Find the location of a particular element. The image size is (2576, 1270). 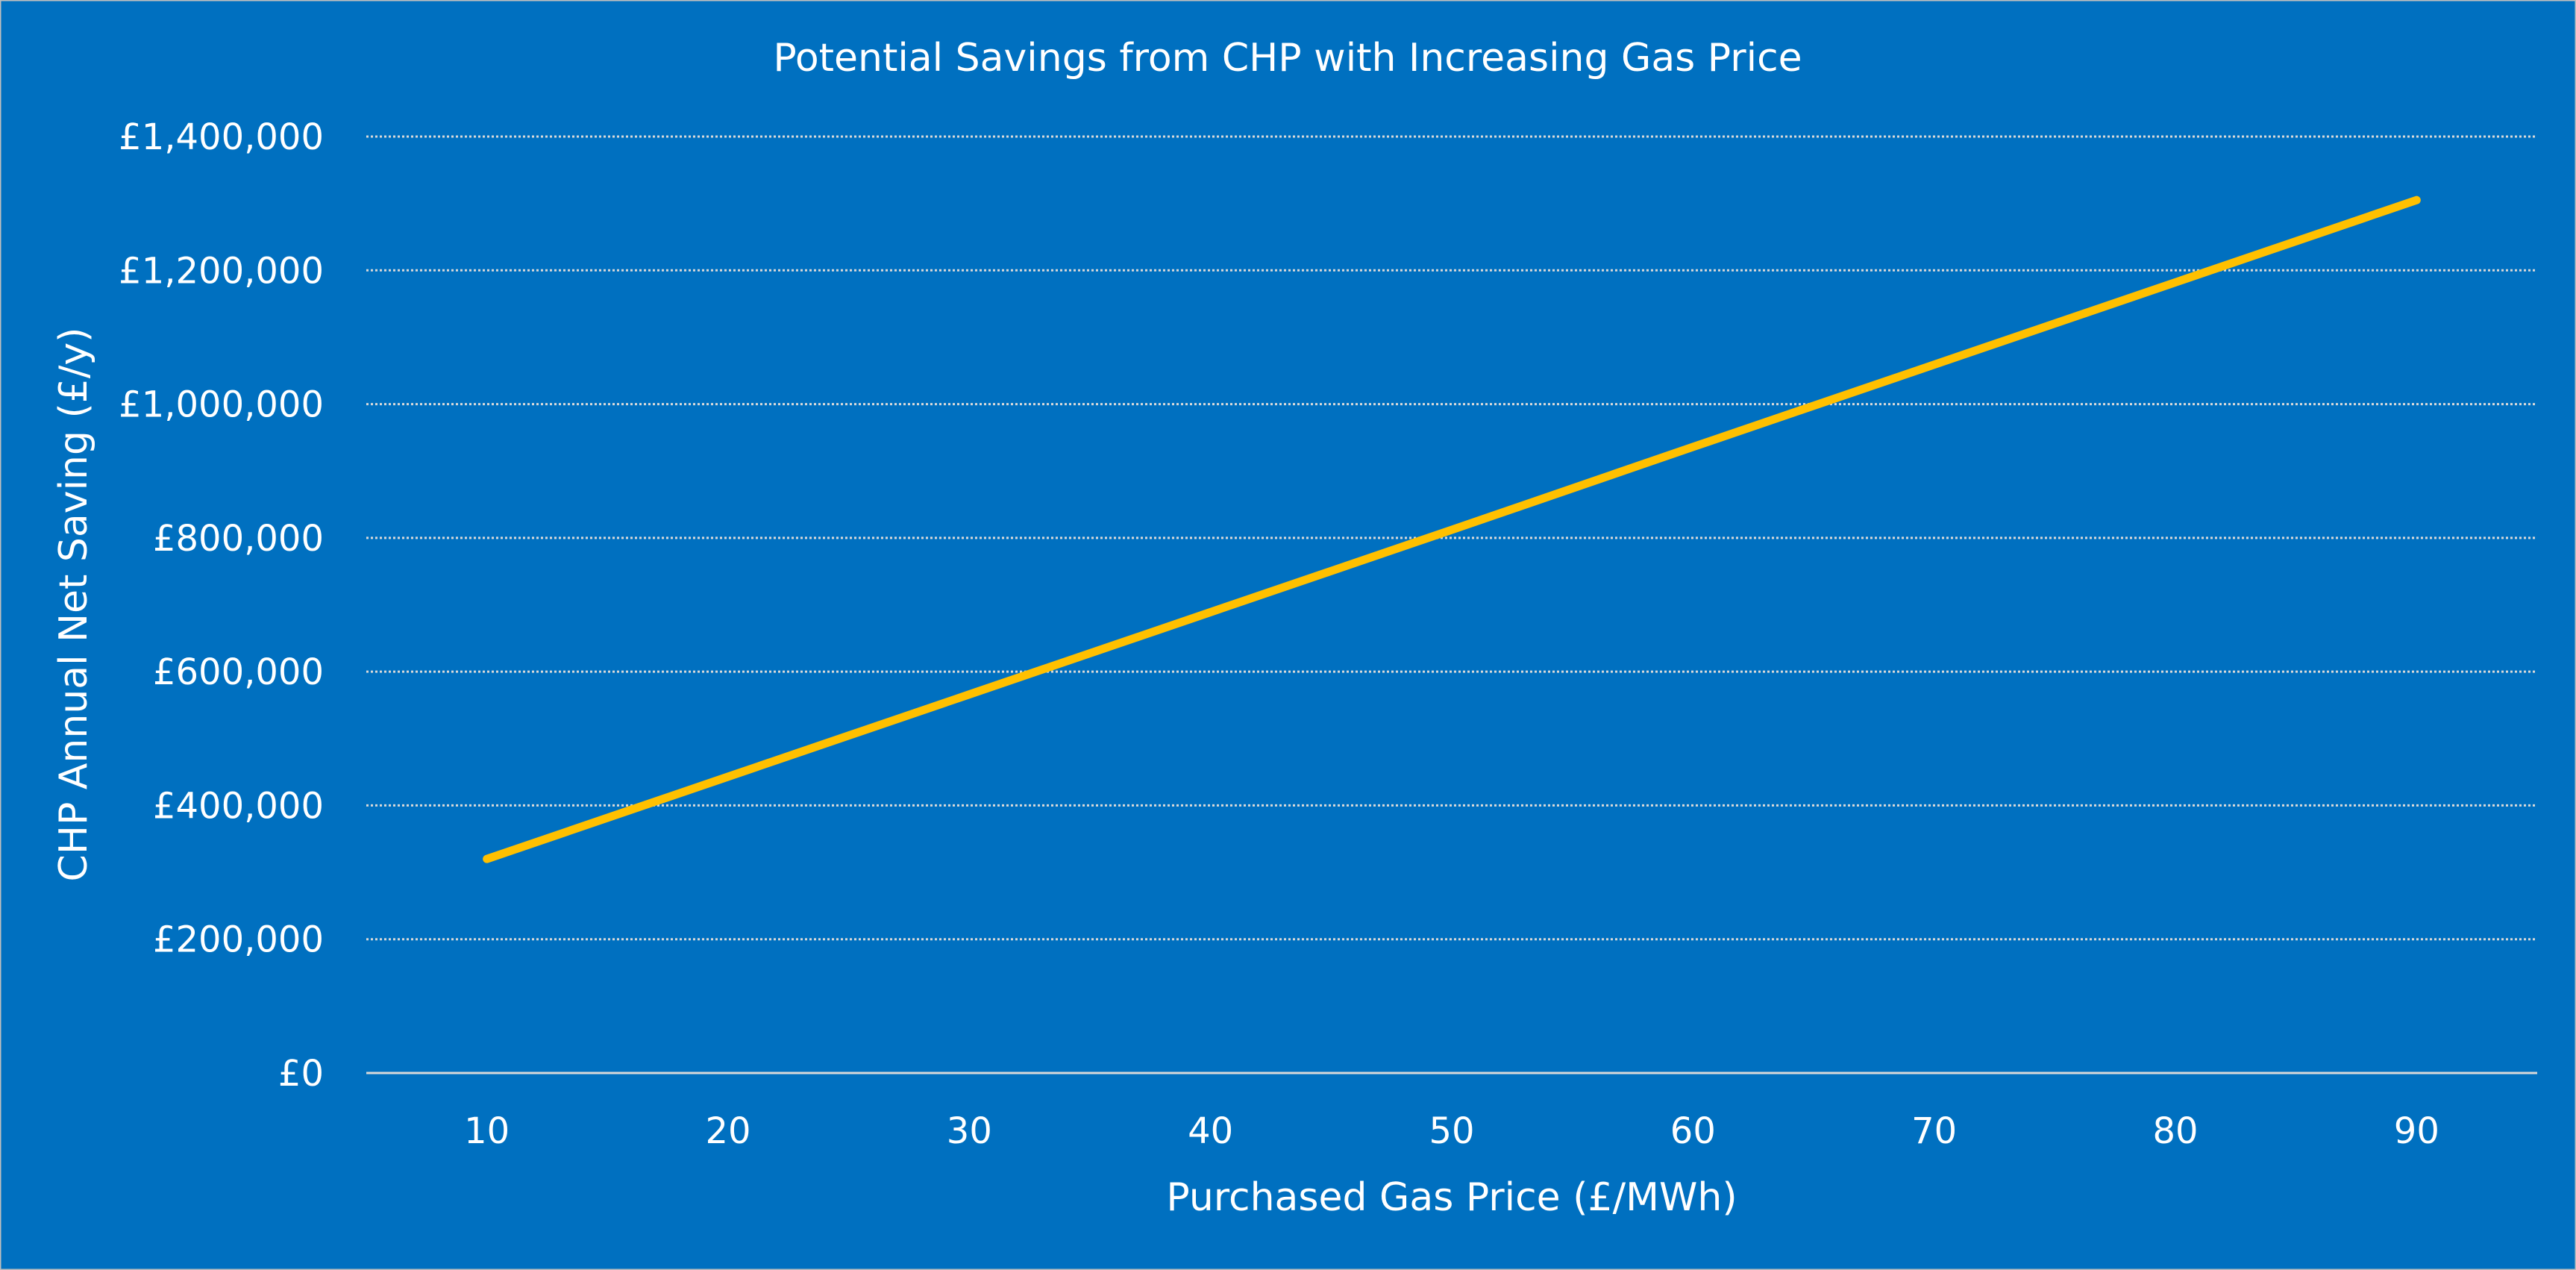

y-tick-label: £1,200,000 is located at coordinates (221, 271).